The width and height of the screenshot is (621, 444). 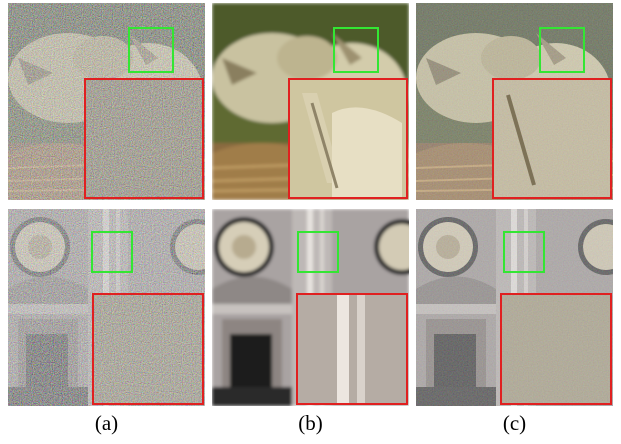 I want to click on image-panel-bird-denoised-smooth, so click(x=310, y=101).